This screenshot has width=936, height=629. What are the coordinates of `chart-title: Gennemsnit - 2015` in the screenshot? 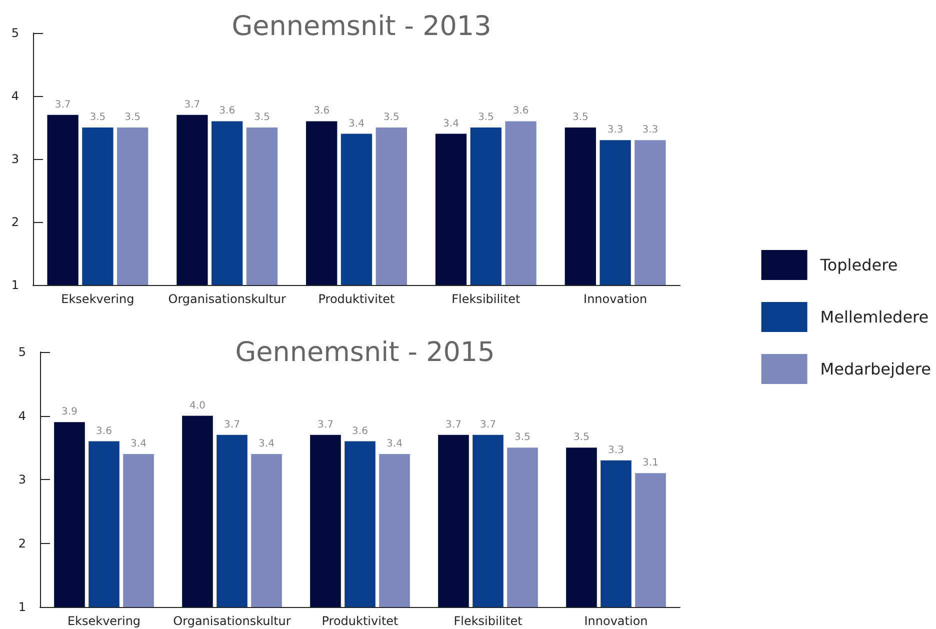 It's located at (365, 352).